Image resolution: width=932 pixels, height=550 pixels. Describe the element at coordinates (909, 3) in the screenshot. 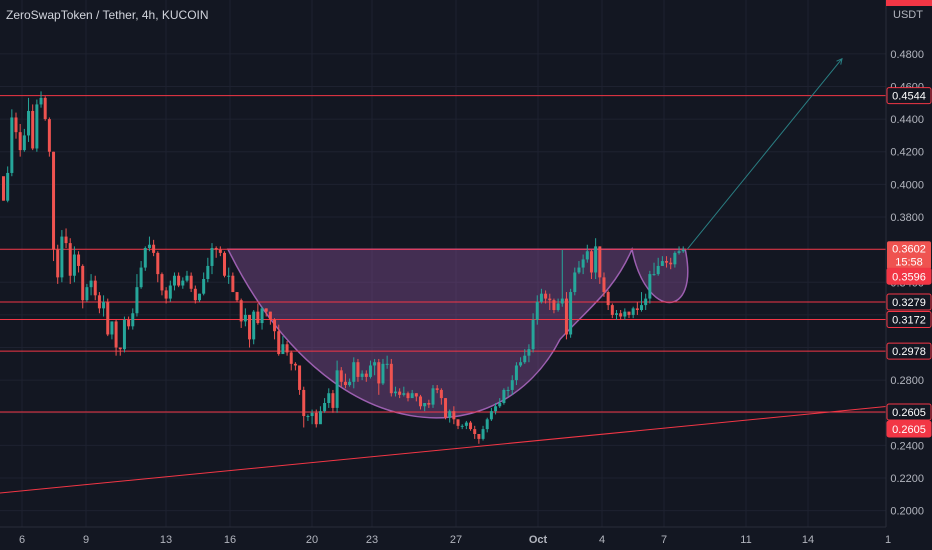

I see `top-clipped-badge` at that location.